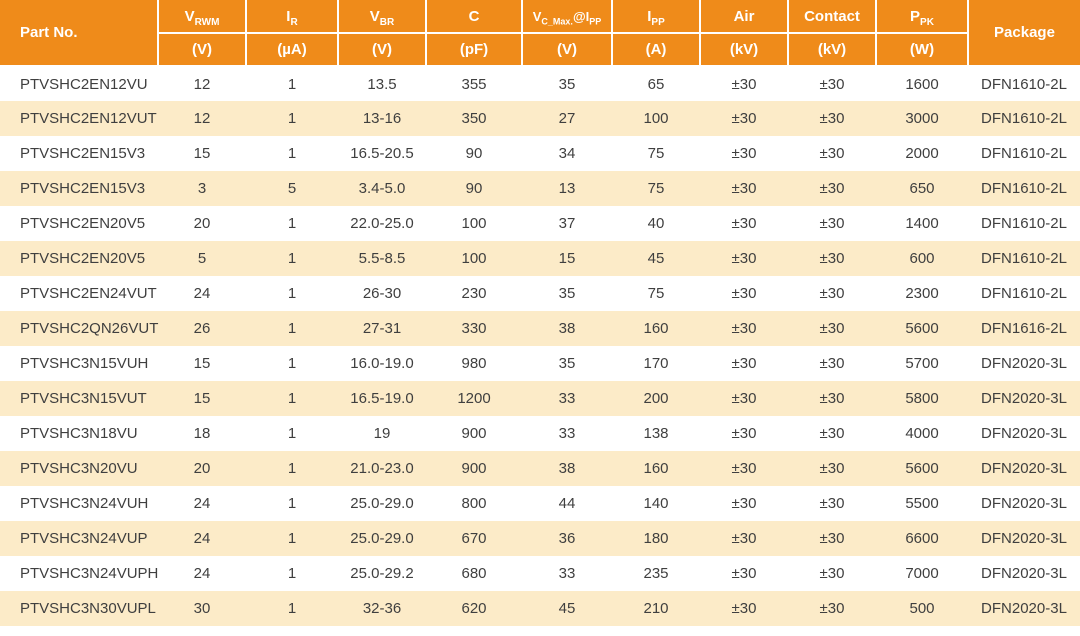  I want to click on value-cell: 21.0-23.0, so click(382, 468).